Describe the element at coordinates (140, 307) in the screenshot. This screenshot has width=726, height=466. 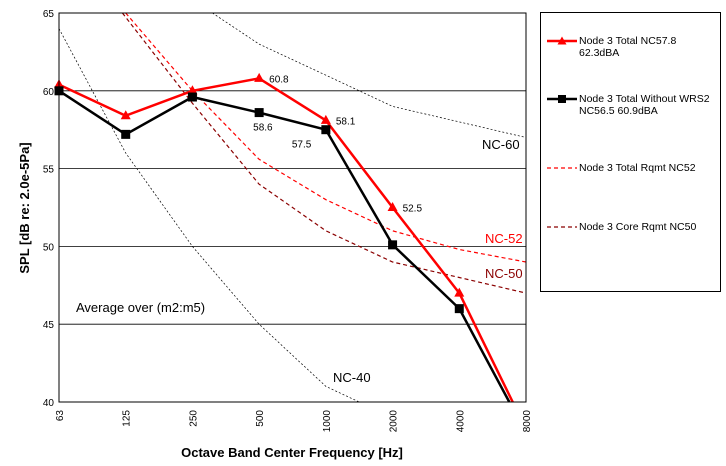
I see `average-annotation: Average over (m2:m5)` at that location.